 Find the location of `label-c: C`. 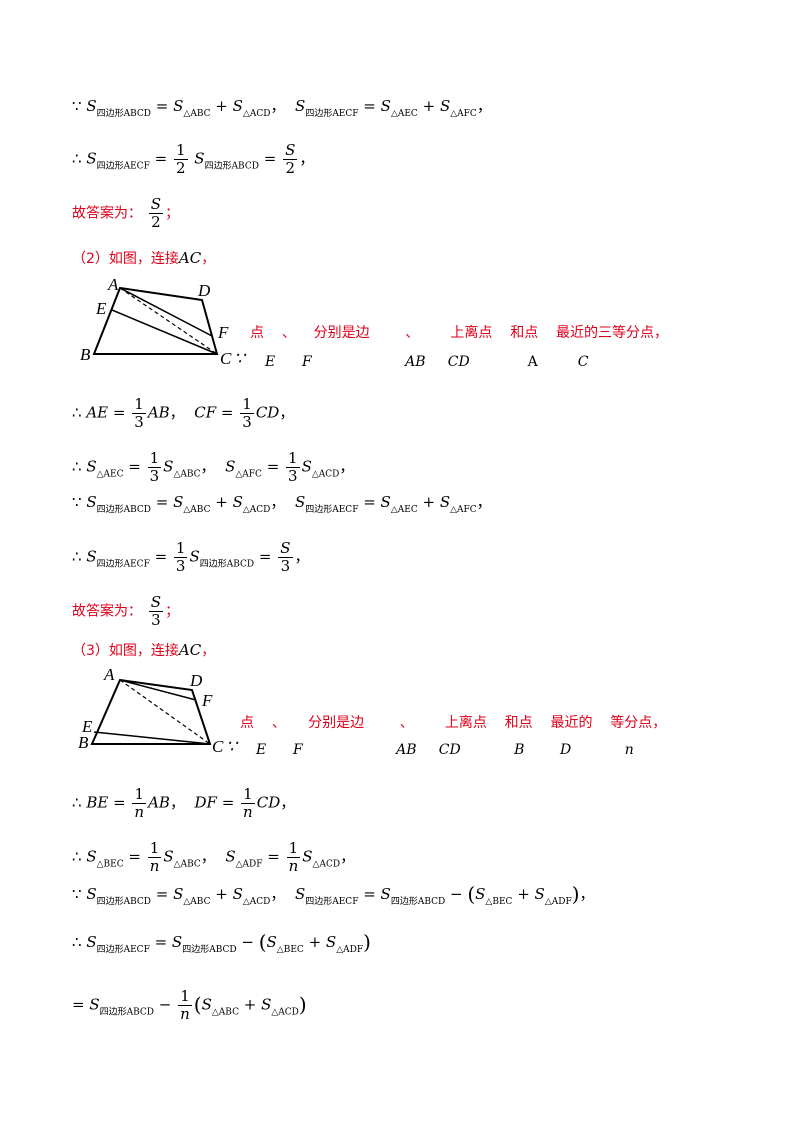

label-c: C is located at coordinates (226, 358).